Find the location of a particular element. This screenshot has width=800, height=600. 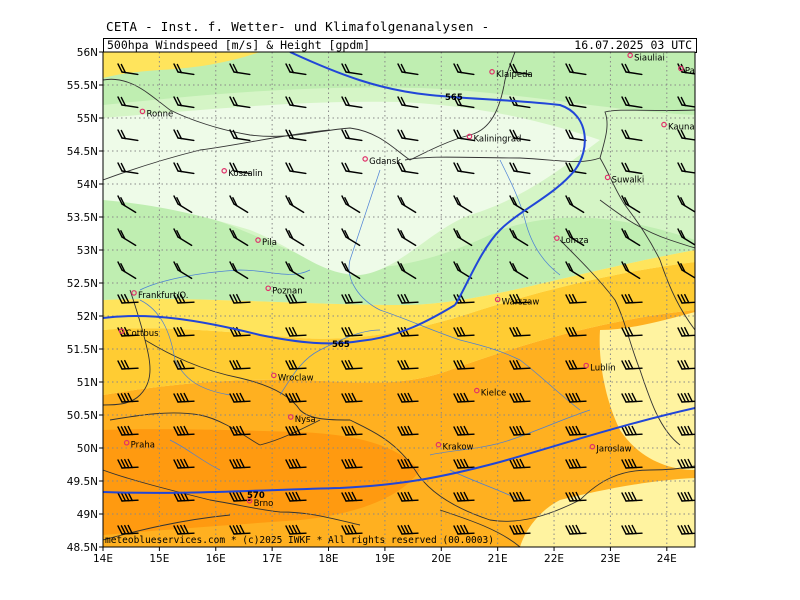

lon-tick-label: 20E is located at coordinates (441, 559).